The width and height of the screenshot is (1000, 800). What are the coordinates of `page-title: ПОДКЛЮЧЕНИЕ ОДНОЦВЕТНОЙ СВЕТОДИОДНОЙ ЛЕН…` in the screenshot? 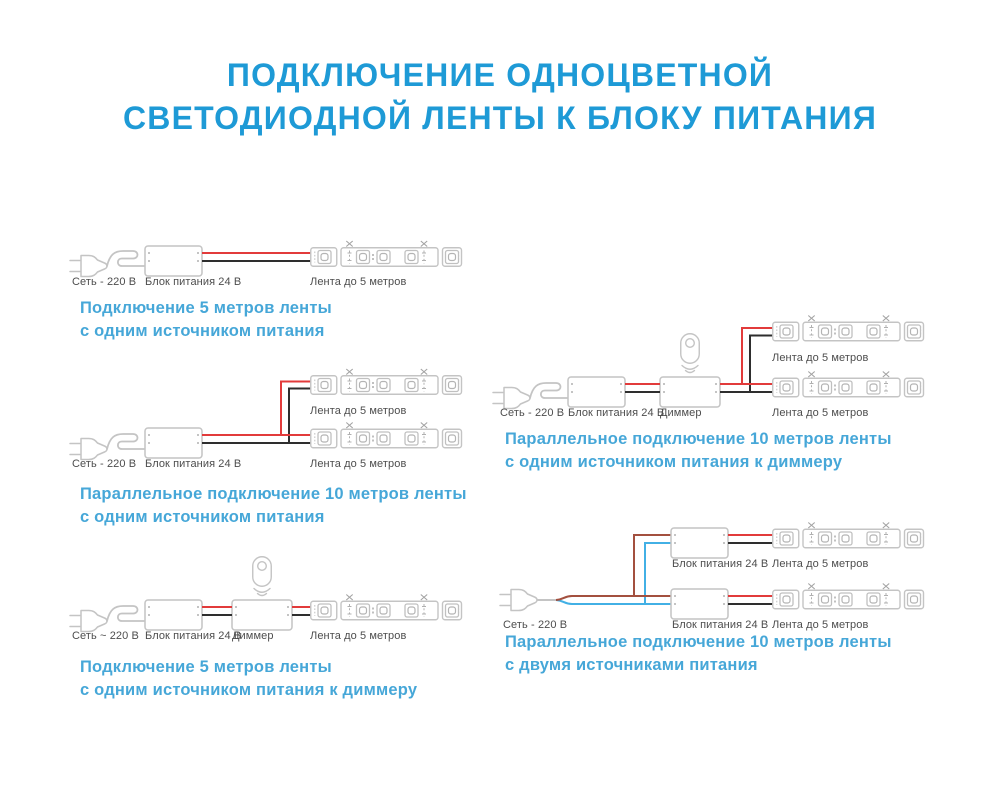 It's located at (500, 97).